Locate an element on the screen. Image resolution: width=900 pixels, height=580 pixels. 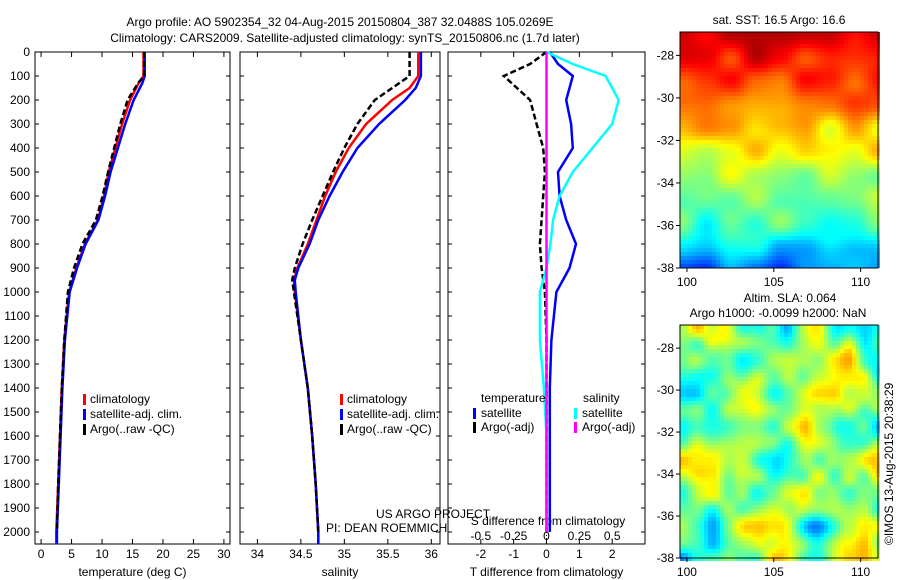
project-line2: PI: DEAN ROEMMICH is located at coordinates (386, 528).